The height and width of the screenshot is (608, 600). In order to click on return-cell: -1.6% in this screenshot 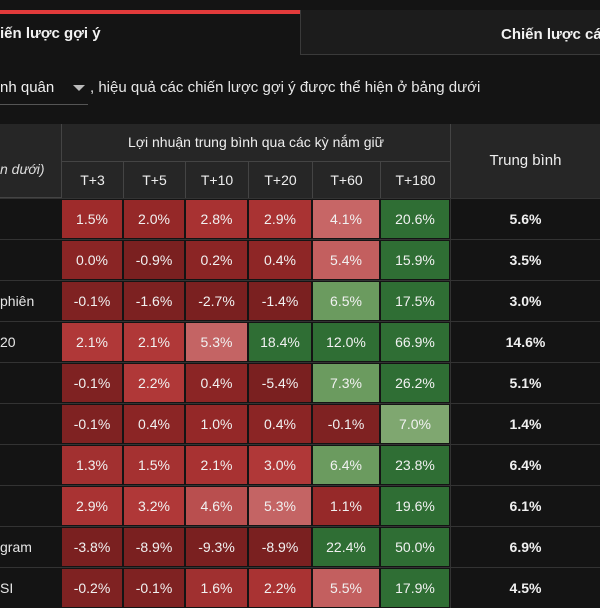, I will do `click(154, 301)`.